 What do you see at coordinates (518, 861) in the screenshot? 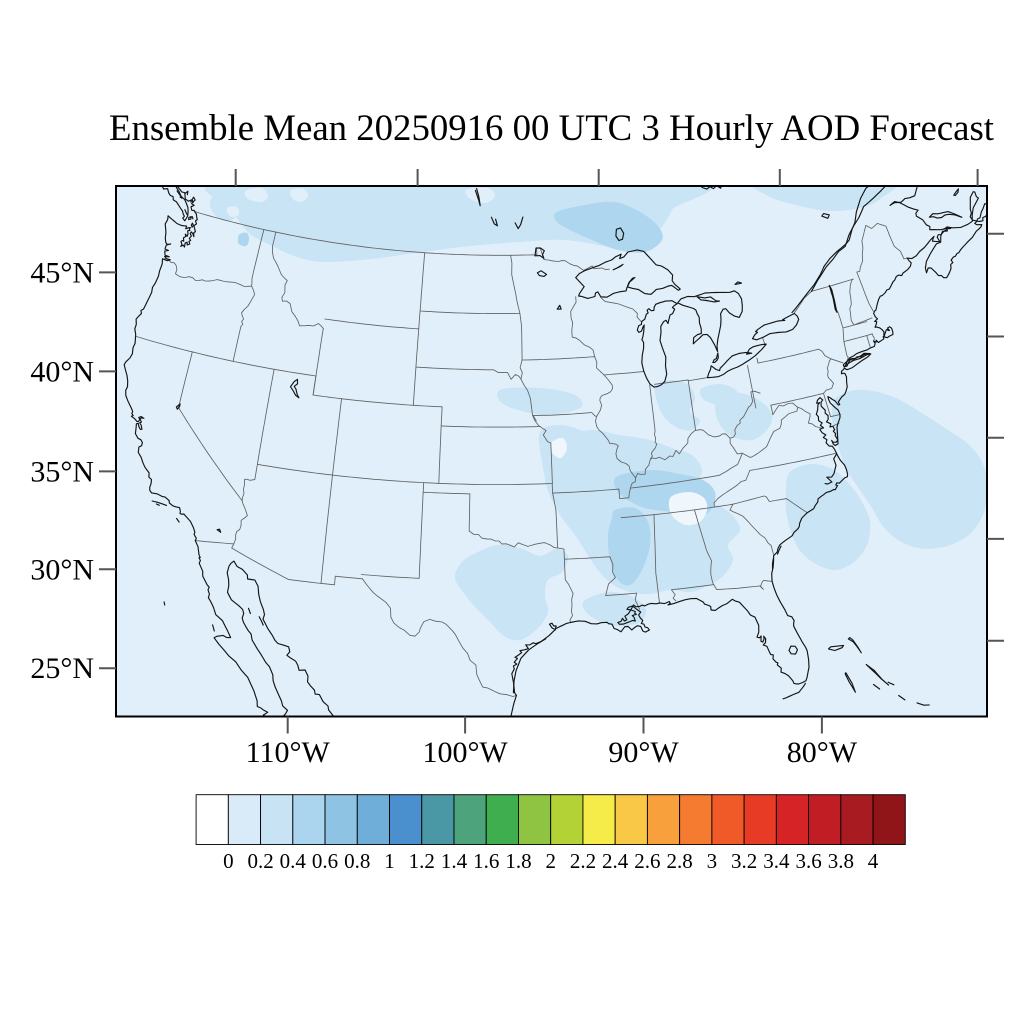
I see `svg-text: 1.8` at bounding box center [518, 861].